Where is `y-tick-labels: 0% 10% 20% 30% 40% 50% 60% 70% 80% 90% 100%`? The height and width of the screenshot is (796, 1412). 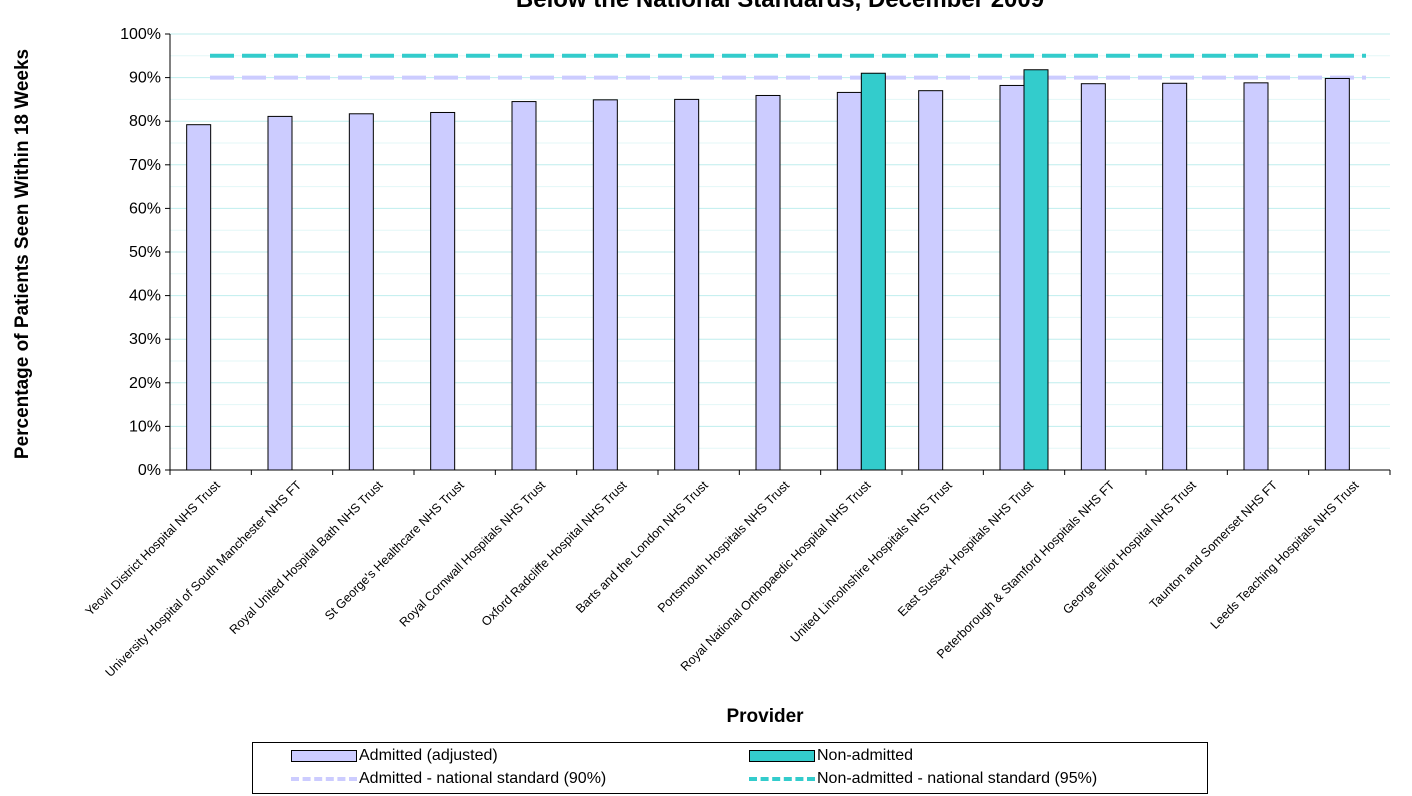 y-tick-labels: 0% 10% 20% 30% 40% 50% 60% 70% 80% 90% 100% is located at coordinates (140, 252).